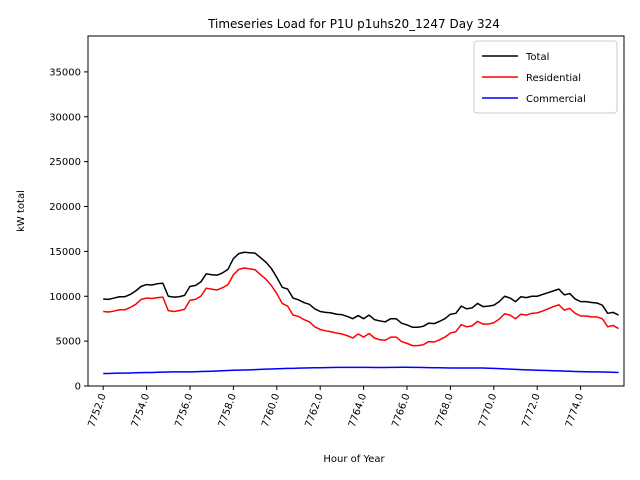 Image resolution: width=640 pixels, height=480 pixels. What do you see at coordinates (361, 289) in the screenshot?
I see `series-line-total` at bounding box center [361, 289].